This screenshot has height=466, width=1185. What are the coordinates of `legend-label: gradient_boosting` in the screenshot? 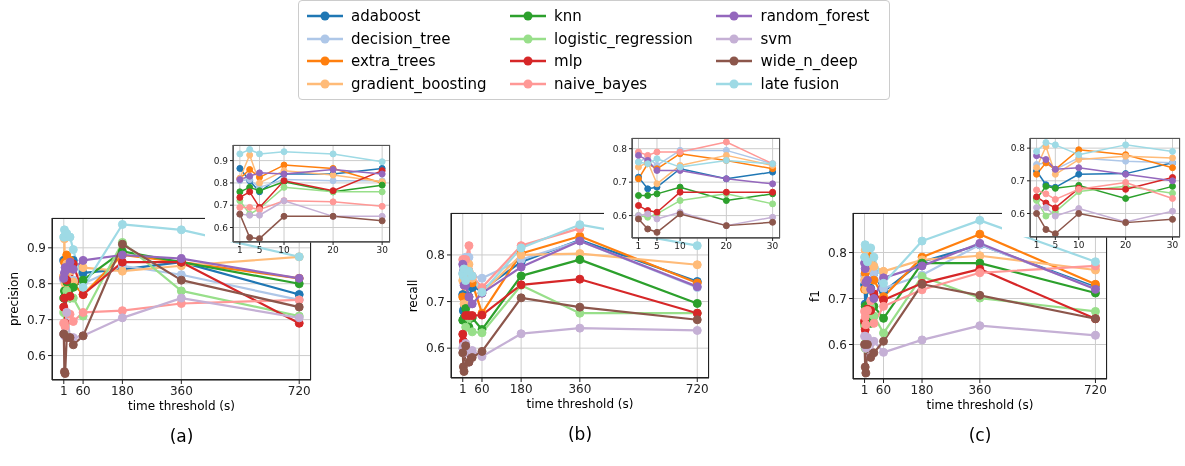 It's located at (419, 83).